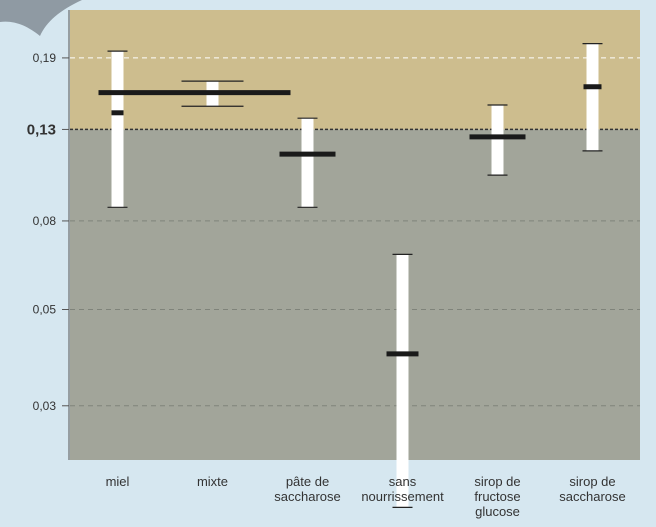 This screenshot has width=656, height=527. I want to click on category-label: glucose, so click(497, 511).